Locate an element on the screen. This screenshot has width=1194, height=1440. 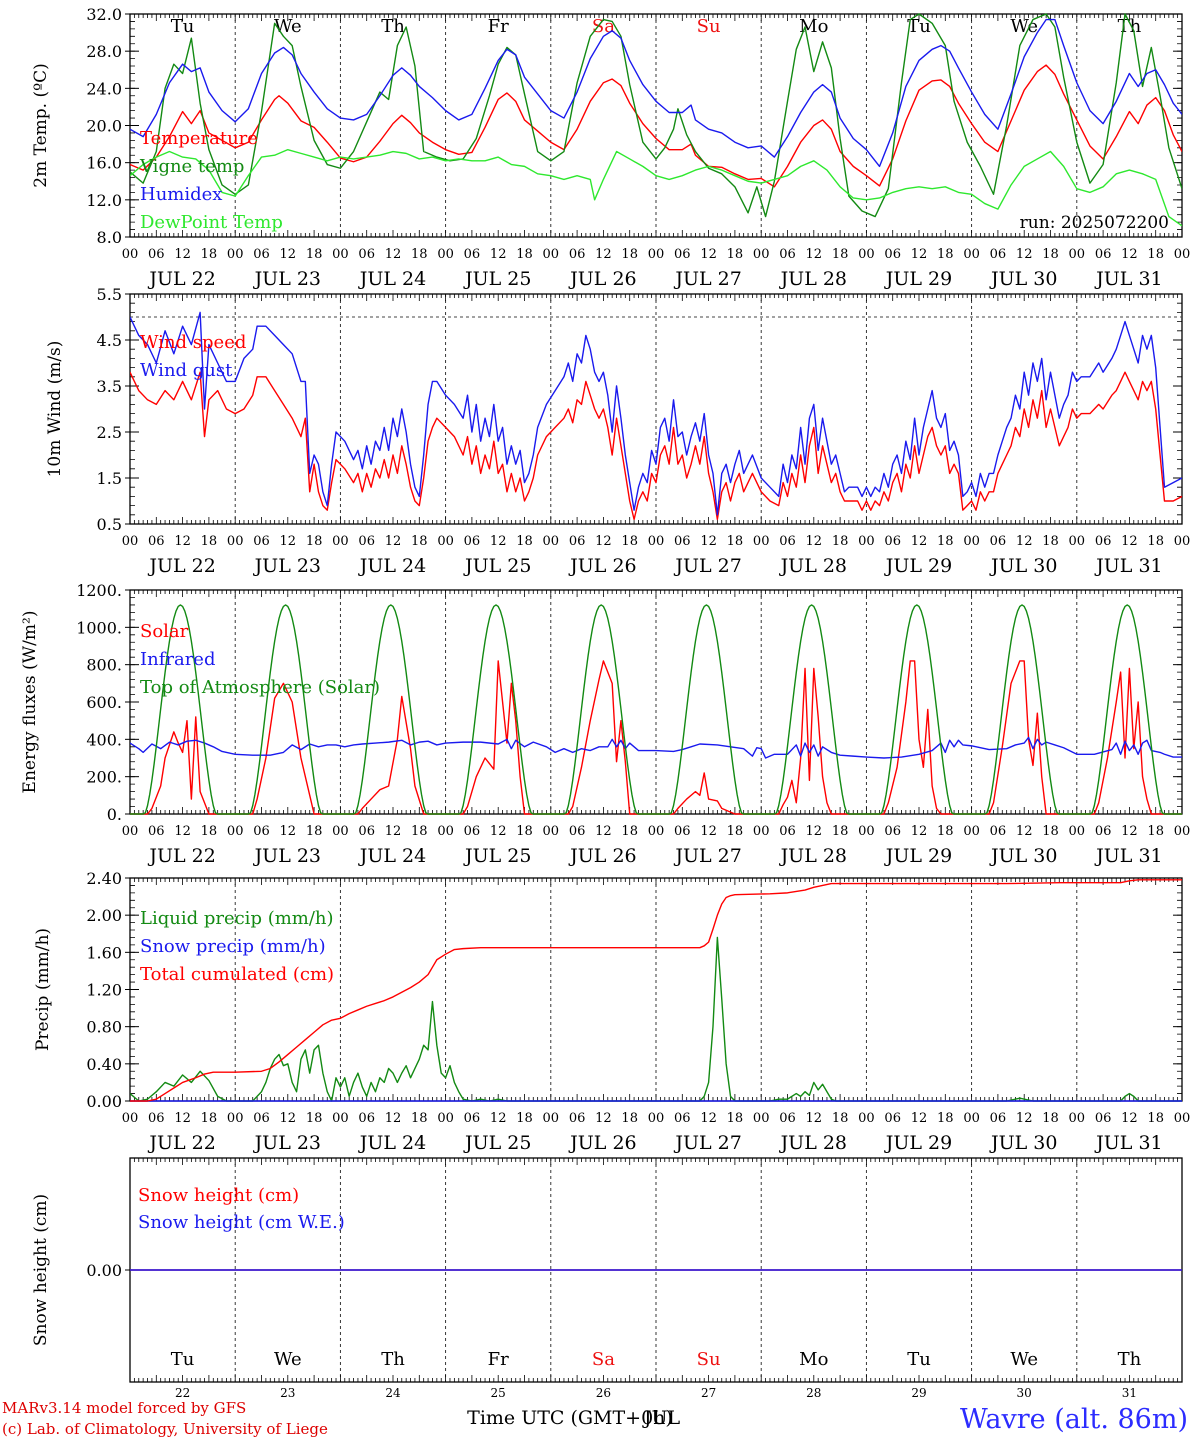
series-line-solar is located at coordinates (656, 737).